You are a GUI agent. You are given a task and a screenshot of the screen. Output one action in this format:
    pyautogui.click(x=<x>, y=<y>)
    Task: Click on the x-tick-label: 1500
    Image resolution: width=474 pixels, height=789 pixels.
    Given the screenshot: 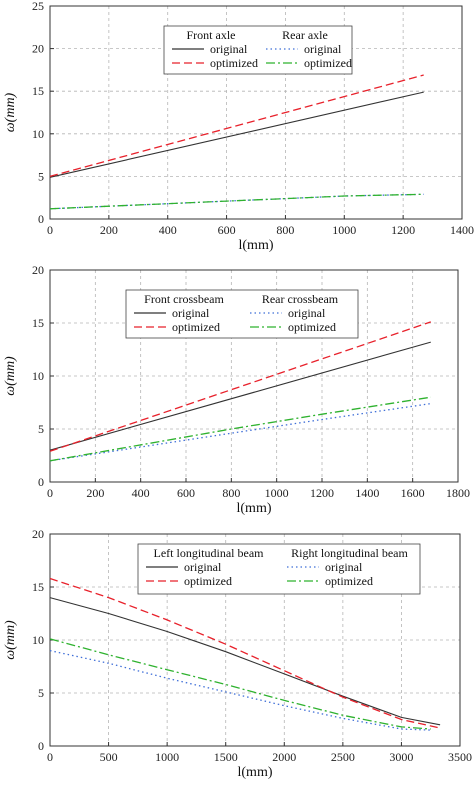 What is the action you would take?
    pyautogui.click(x=226, y=757)
    